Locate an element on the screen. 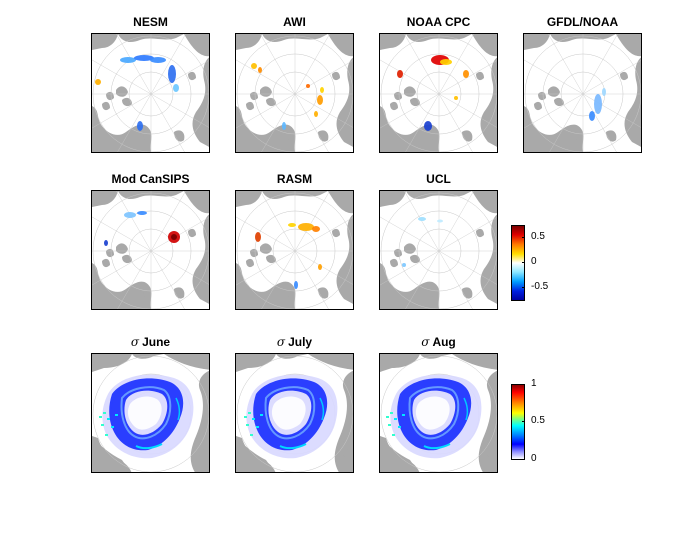  colorbar-tick: -0.5 is located at coordinates (540, 286).